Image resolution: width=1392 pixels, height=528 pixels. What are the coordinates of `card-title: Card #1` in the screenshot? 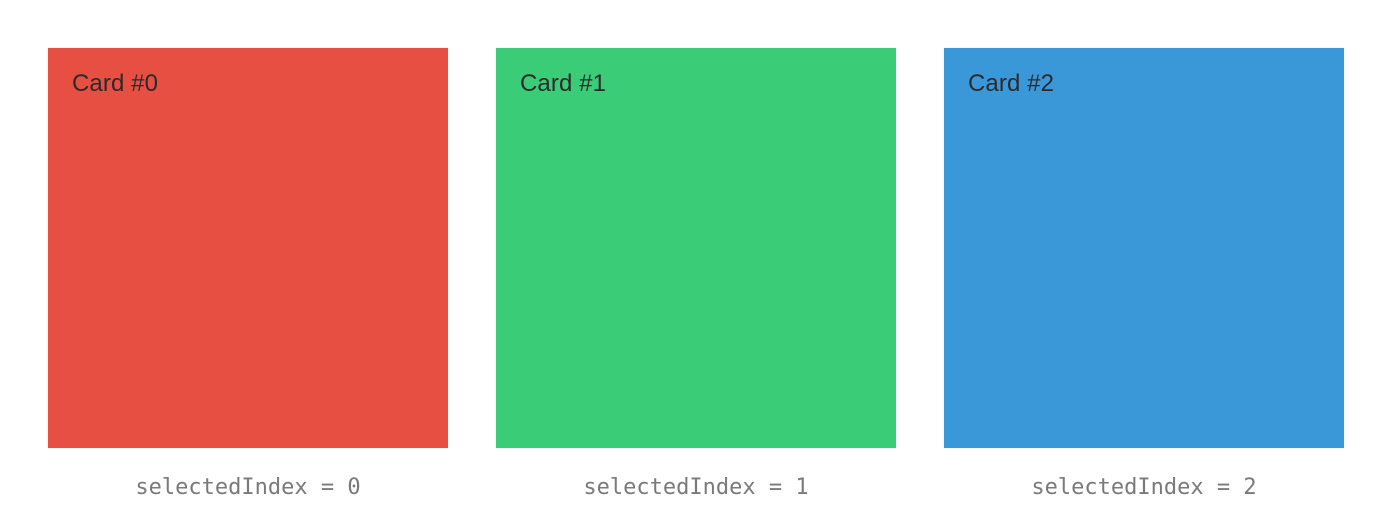 It's located at (563, 83).